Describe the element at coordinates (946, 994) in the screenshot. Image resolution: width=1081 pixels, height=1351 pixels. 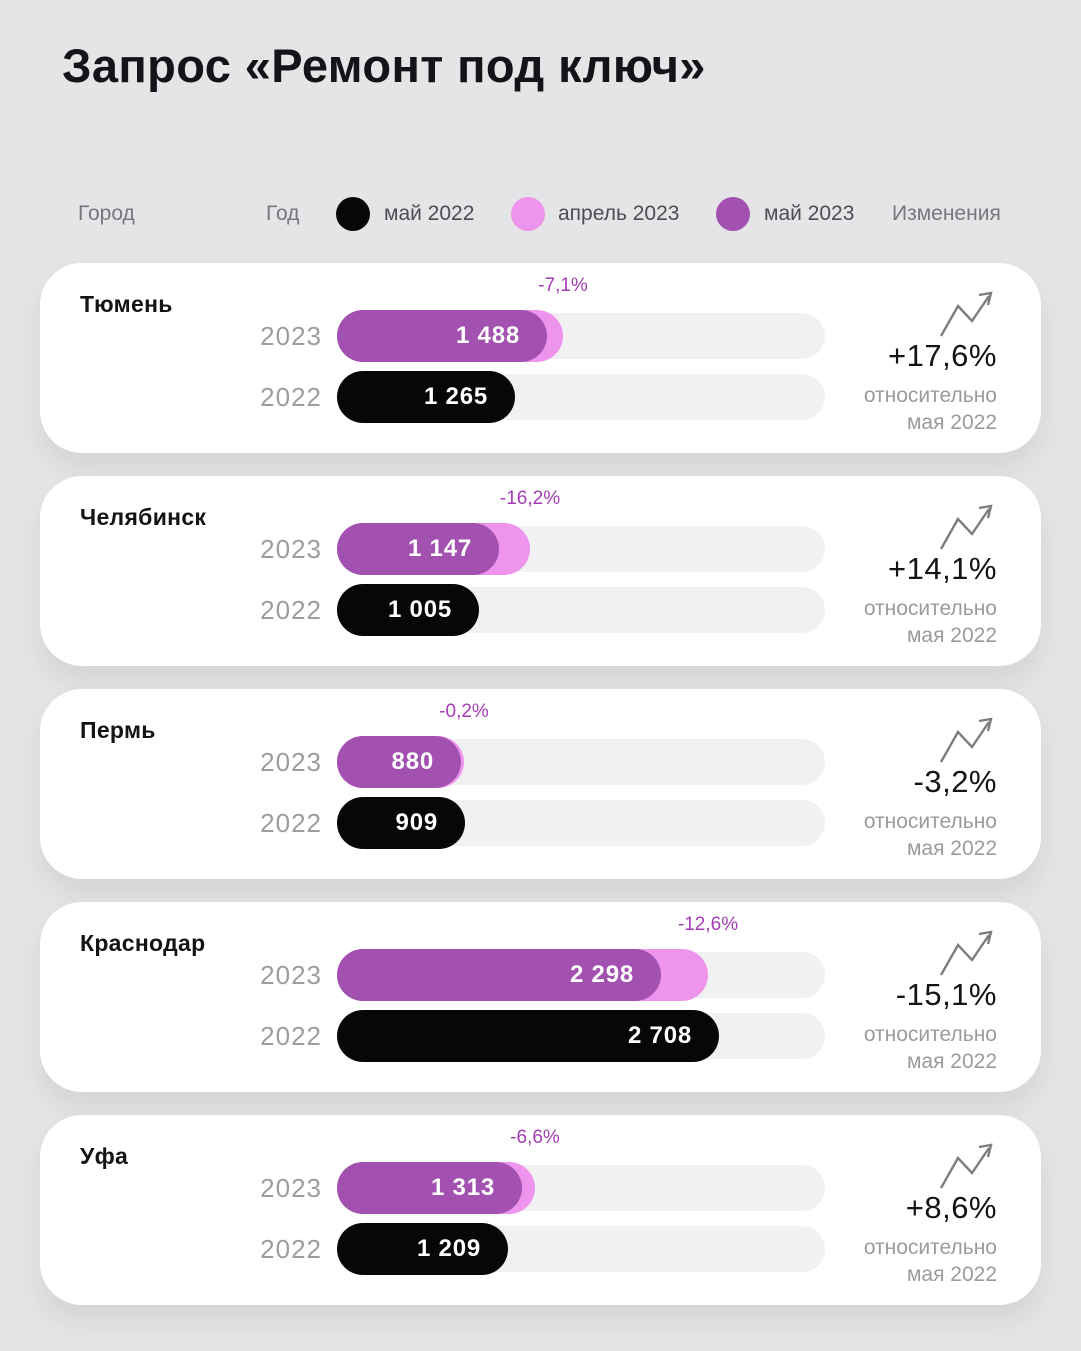
I see `yoy-change-value: -15,1%` at that location.